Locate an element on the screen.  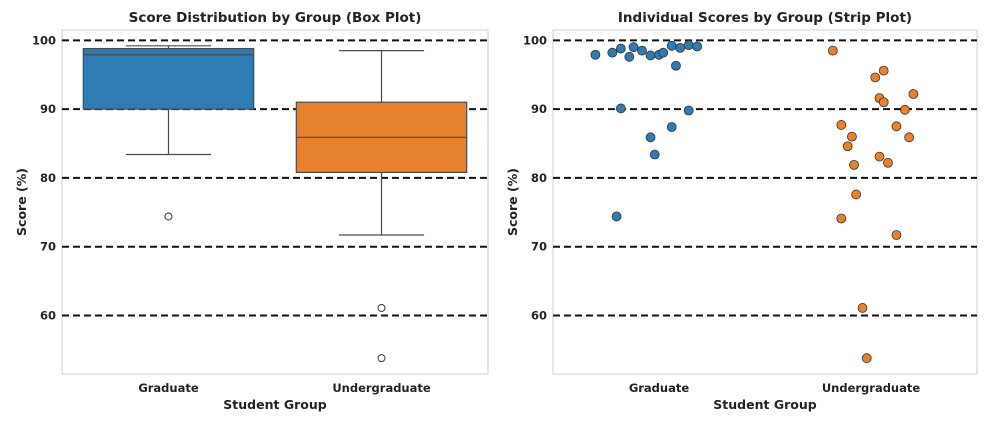
box-graduate is located at coordinates (168, 133).